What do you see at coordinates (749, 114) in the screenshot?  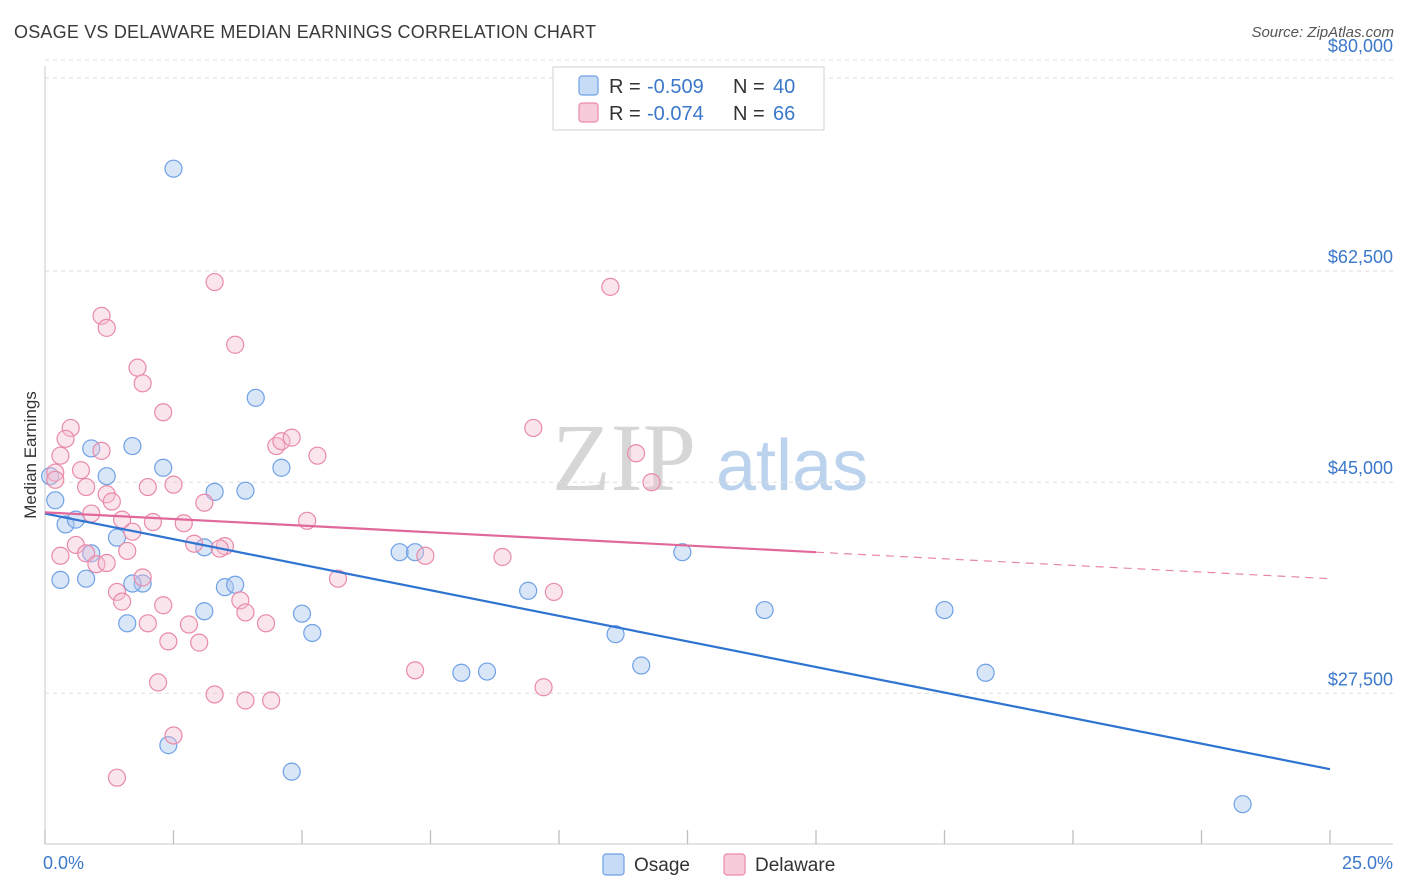 I see `legend-n-label-delaware: N =` at bounding box center [749, 114].